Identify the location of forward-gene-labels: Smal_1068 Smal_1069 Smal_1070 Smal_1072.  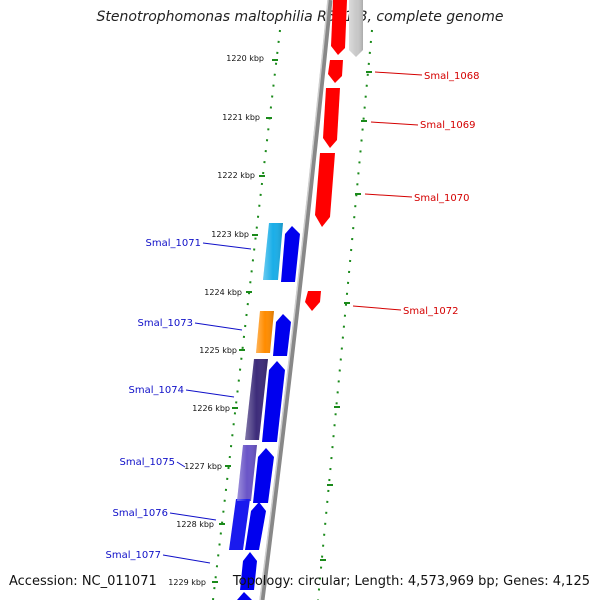
(415, 194).